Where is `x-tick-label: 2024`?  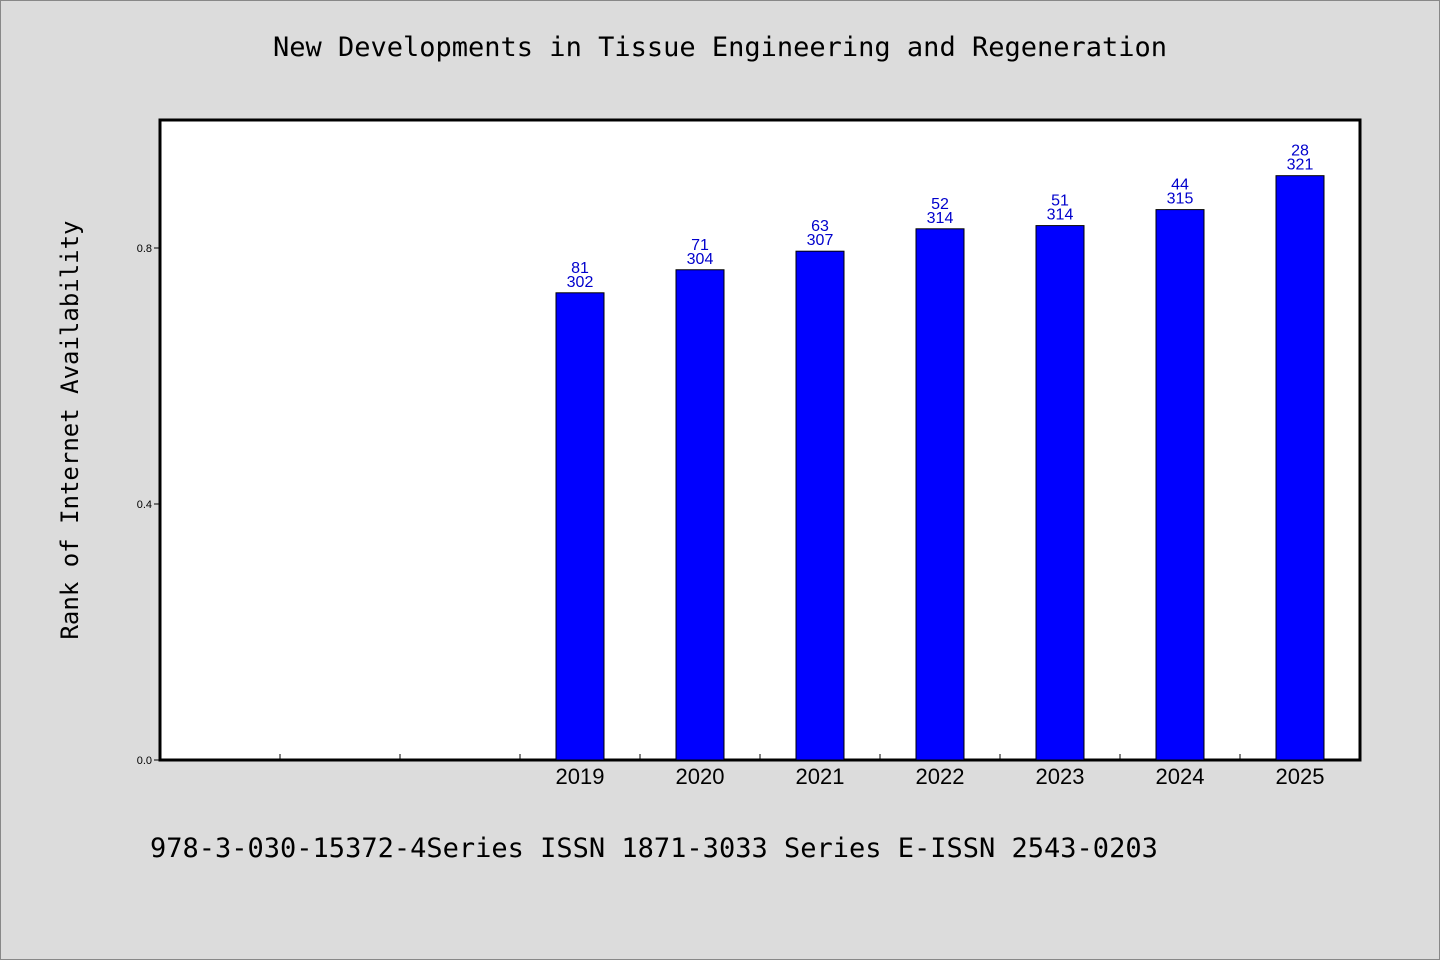 x-tick-label: 2024 is located at coordinates (1180, 776).